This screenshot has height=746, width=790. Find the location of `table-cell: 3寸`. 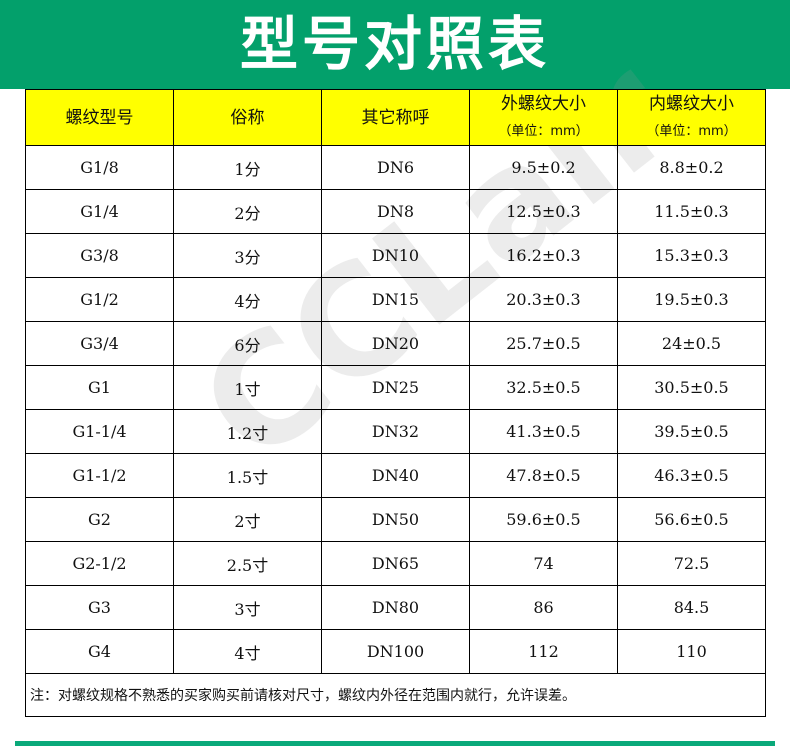

table-cell: 3寸 is located at coordinates (247, 607).